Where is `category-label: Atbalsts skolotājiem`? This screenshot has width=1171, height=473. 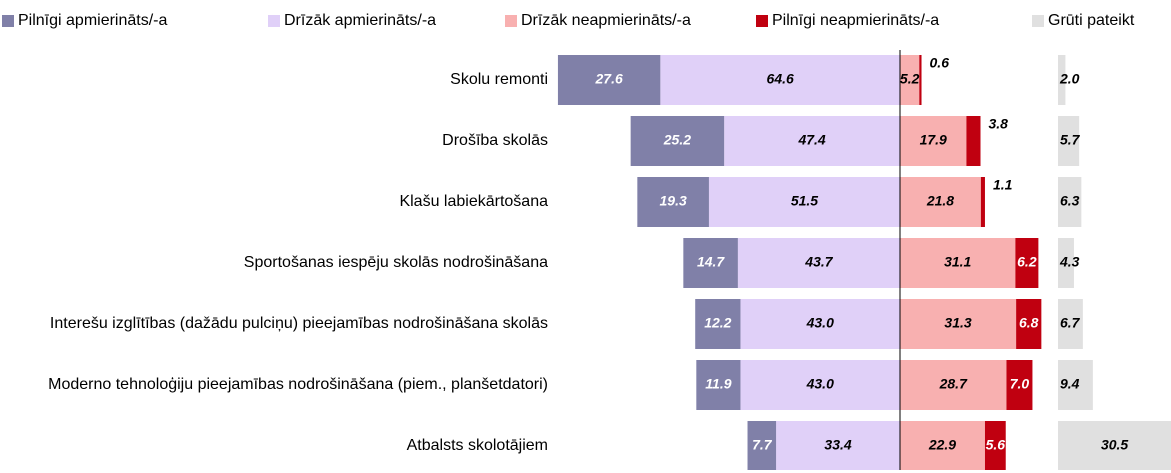 category-label: Atbalsts skolotājiem is located at coordinates (477, 445).